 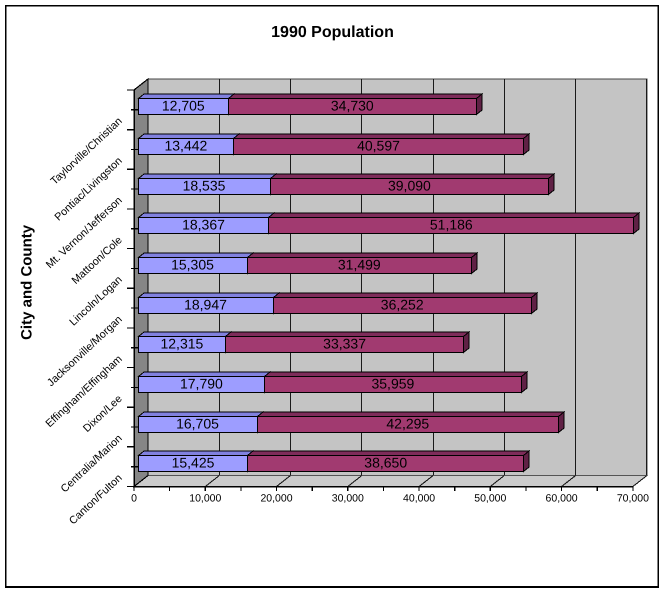 What do you see at coordinates (359, 265) in the screenshot?
I see `svg-text: 31,499` at bounding box center [359, 265].